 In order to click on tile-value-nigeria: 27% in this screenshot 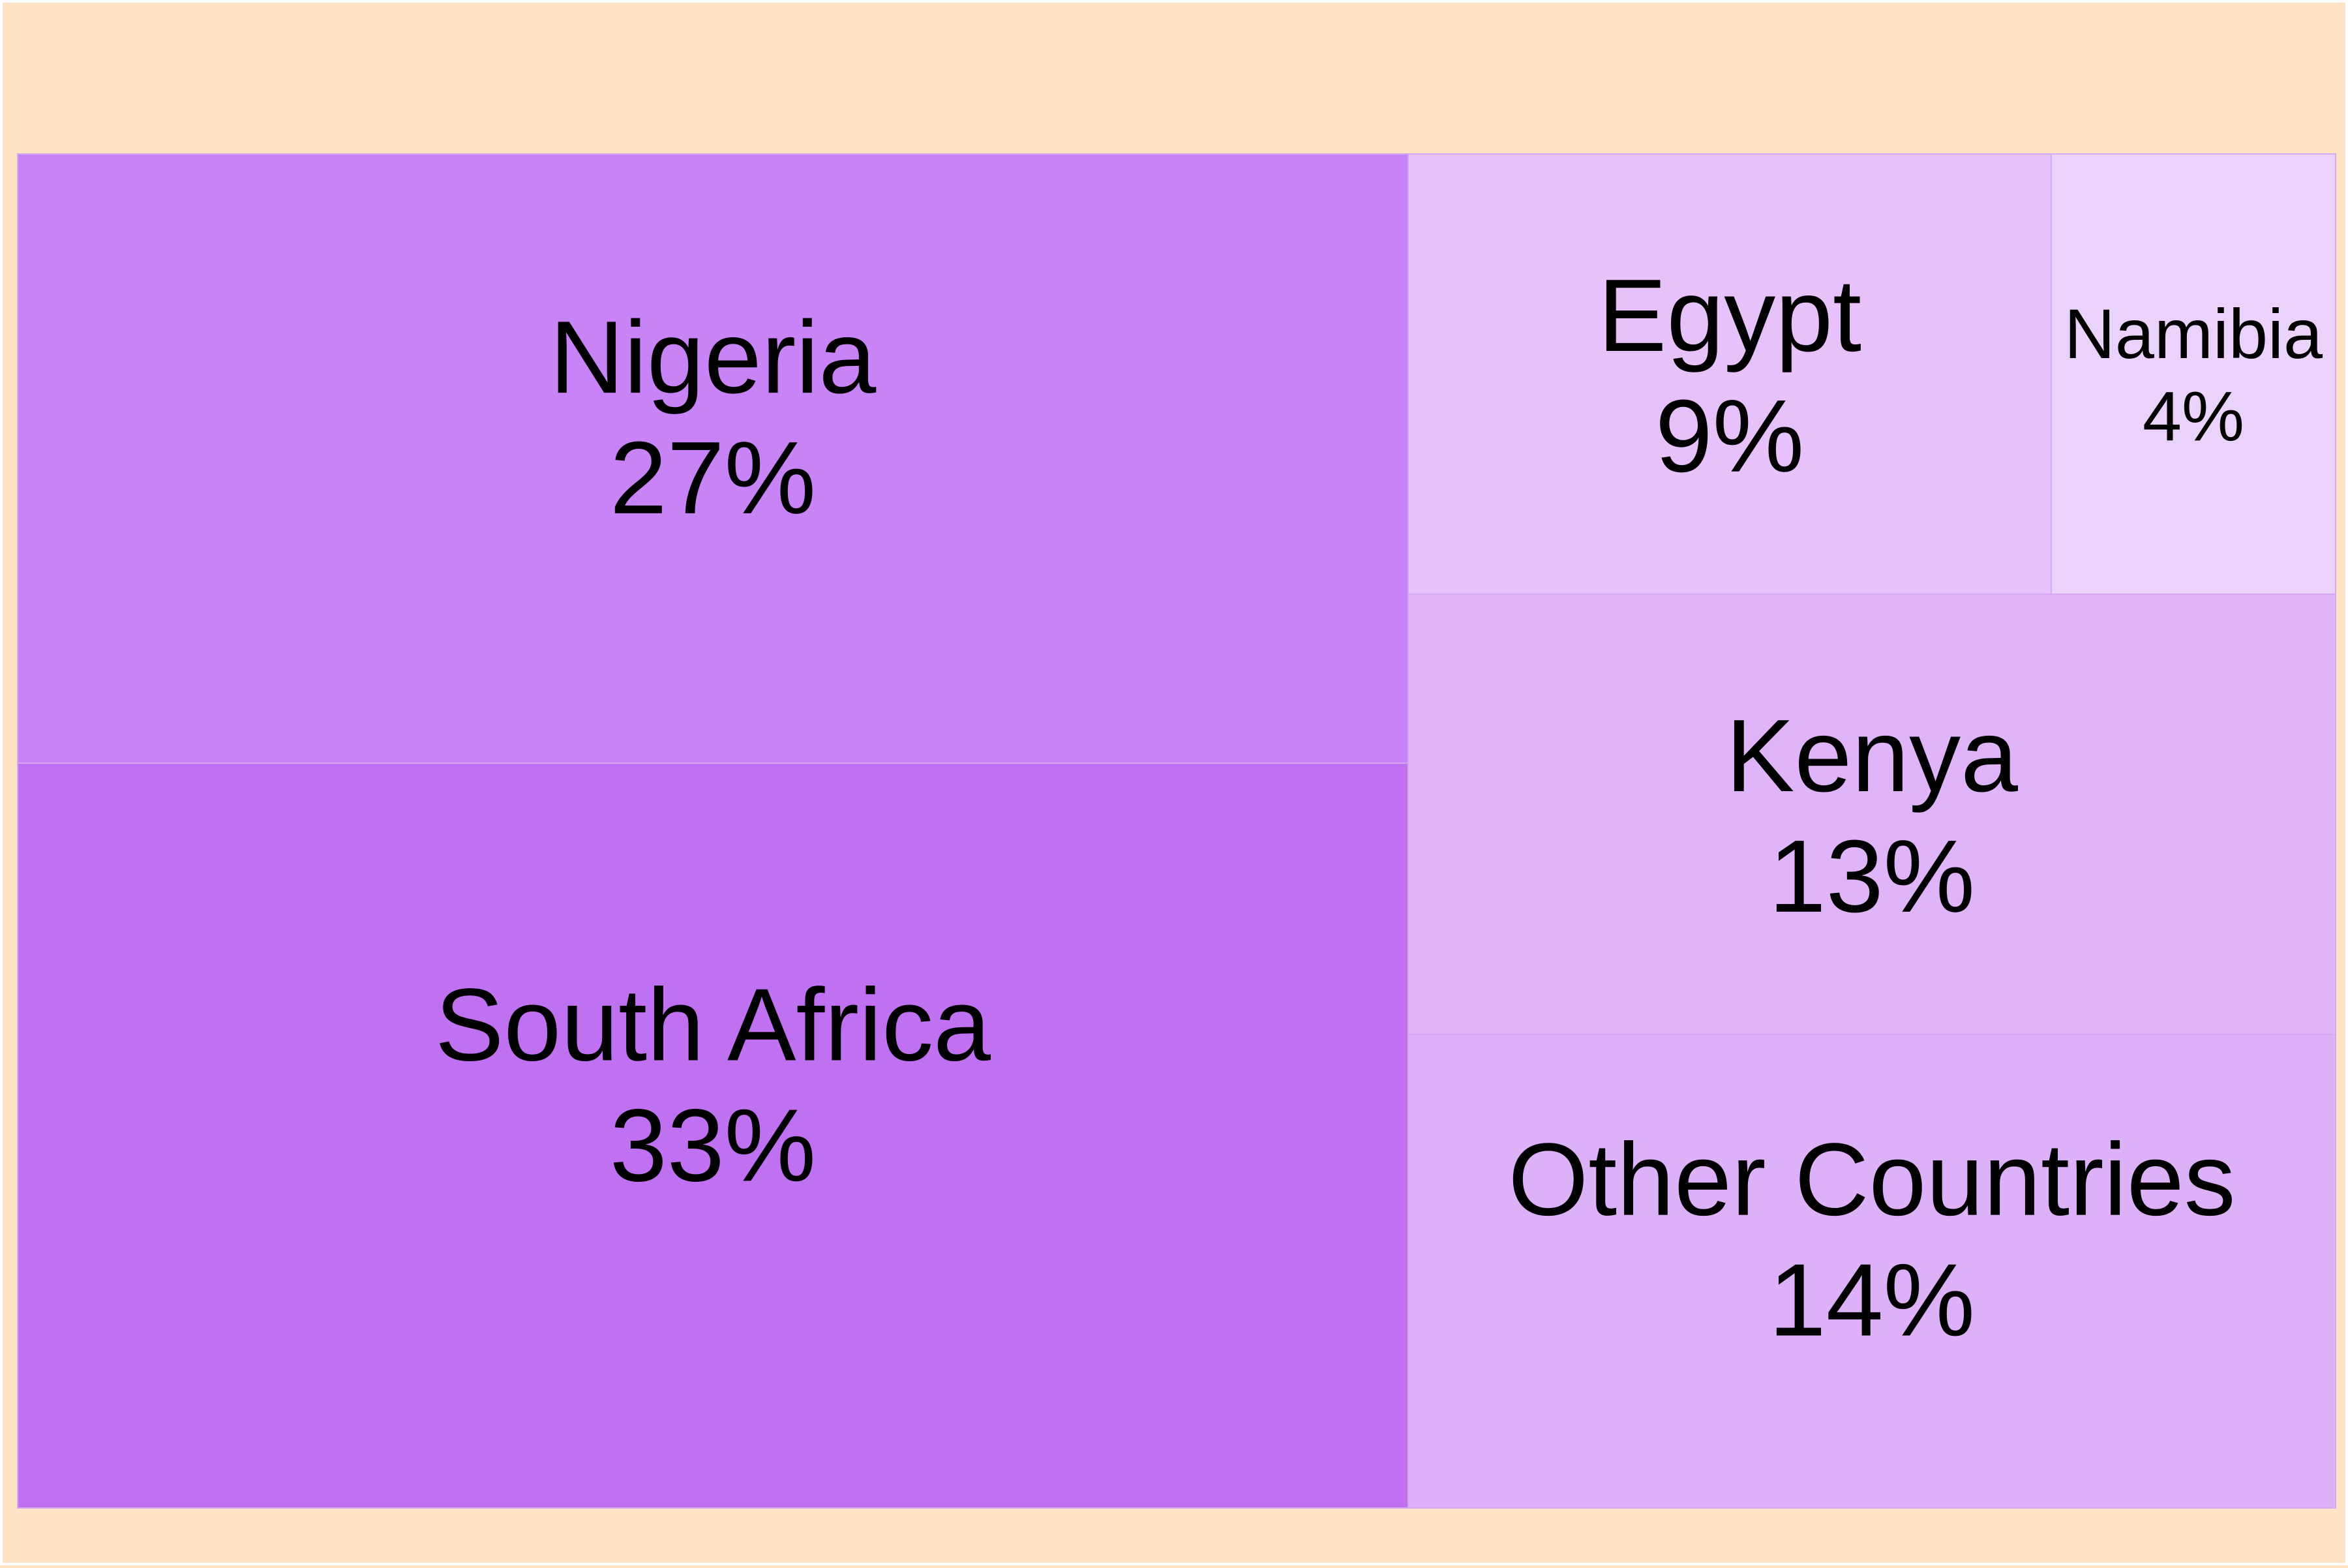, I will do `click(713, 478)`.